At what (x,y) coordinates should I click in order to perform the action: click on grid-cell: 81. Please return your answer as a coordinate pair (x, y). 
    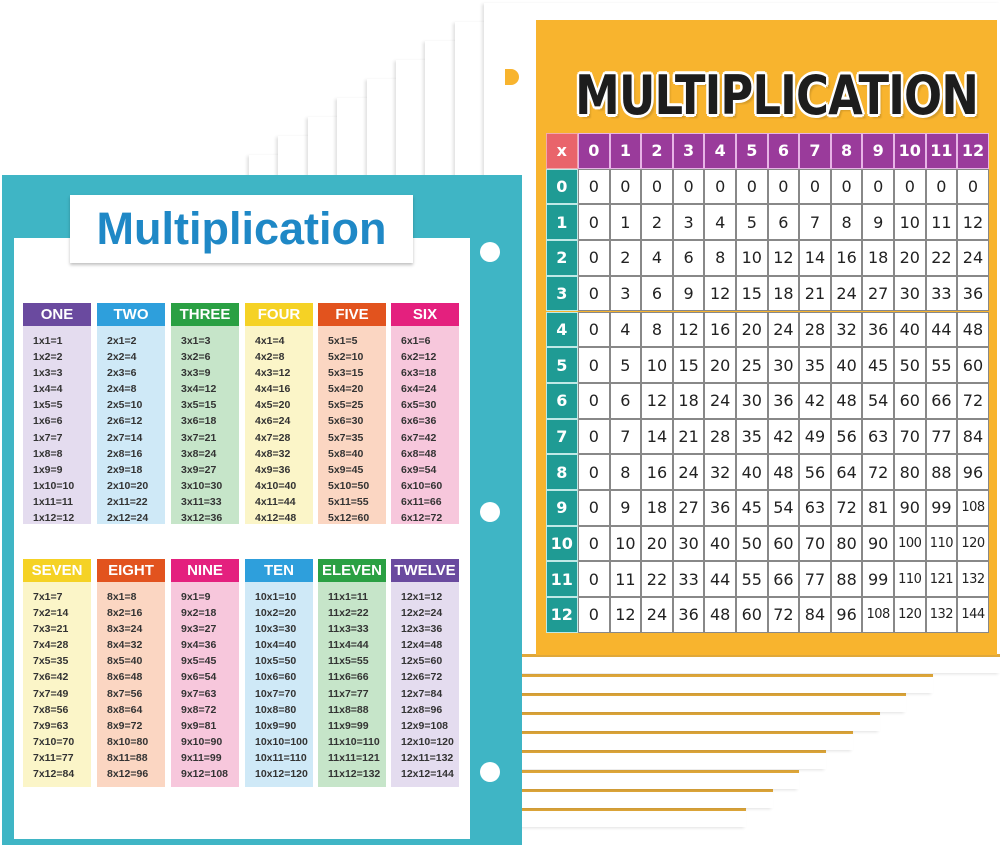
    Looking at the image, I should click on (878, 508).